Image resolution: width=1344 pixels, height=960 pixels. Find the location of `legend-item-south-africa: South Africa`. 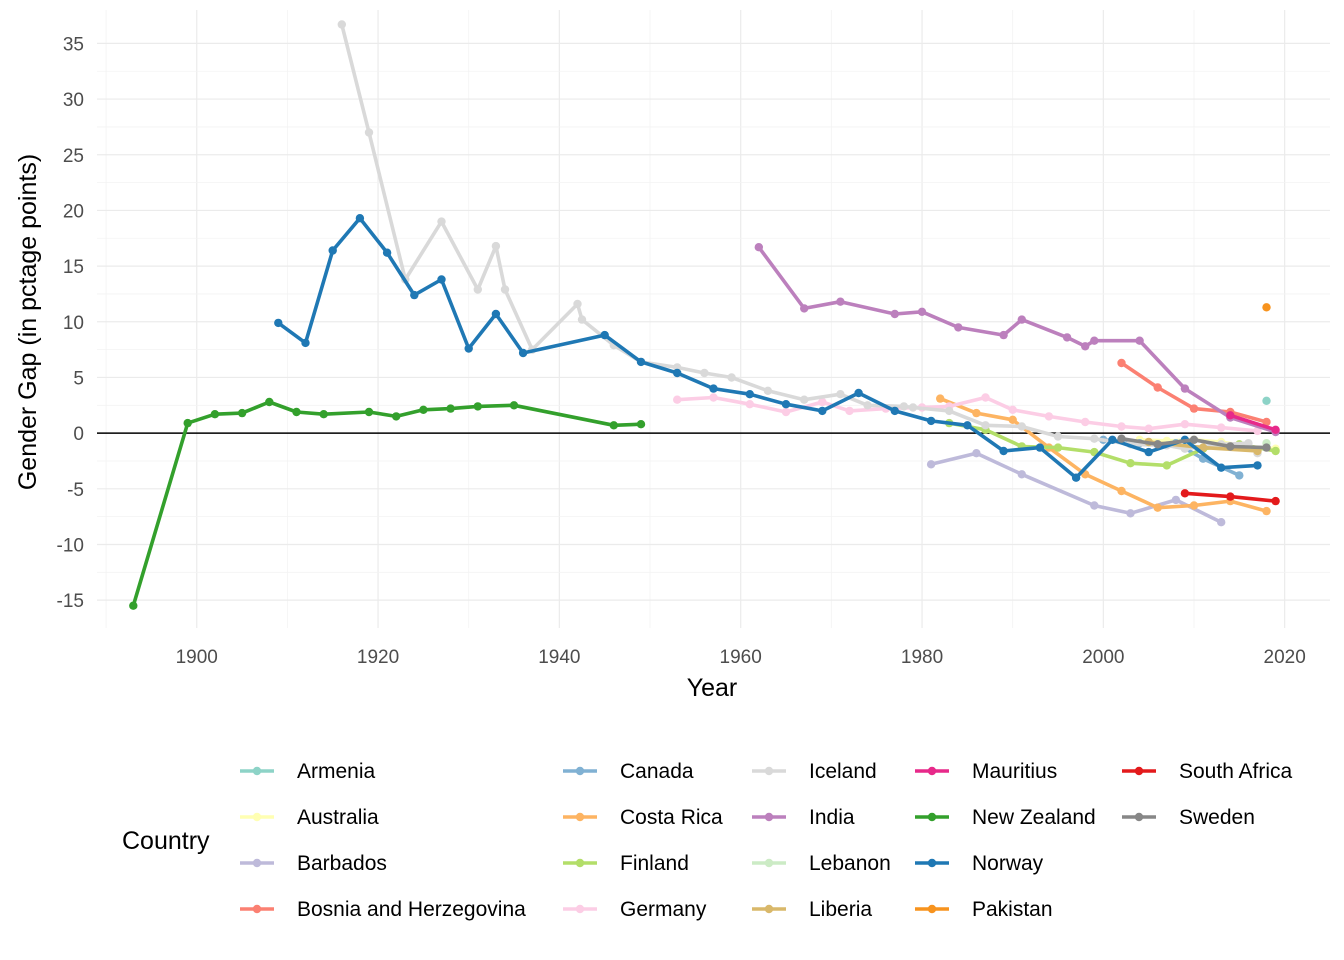

legend-item-south-africa: South Africa is located at coordinates (1207, 771).